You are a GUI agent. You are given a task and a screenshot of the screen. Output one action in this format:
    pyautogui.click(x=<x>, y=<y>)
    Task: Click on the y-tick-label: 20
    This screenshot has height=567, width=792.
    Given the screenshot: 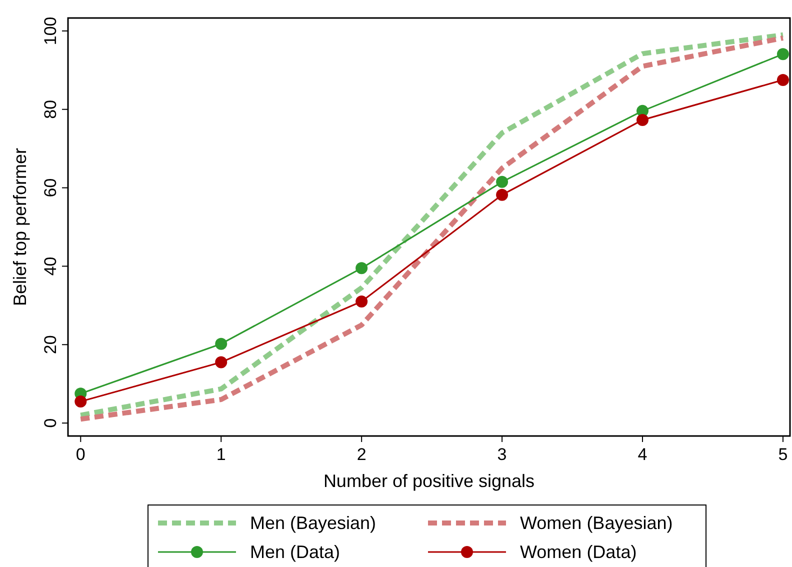 What is the action you would take?
    pyautogui.click(x=50, y=344)
    